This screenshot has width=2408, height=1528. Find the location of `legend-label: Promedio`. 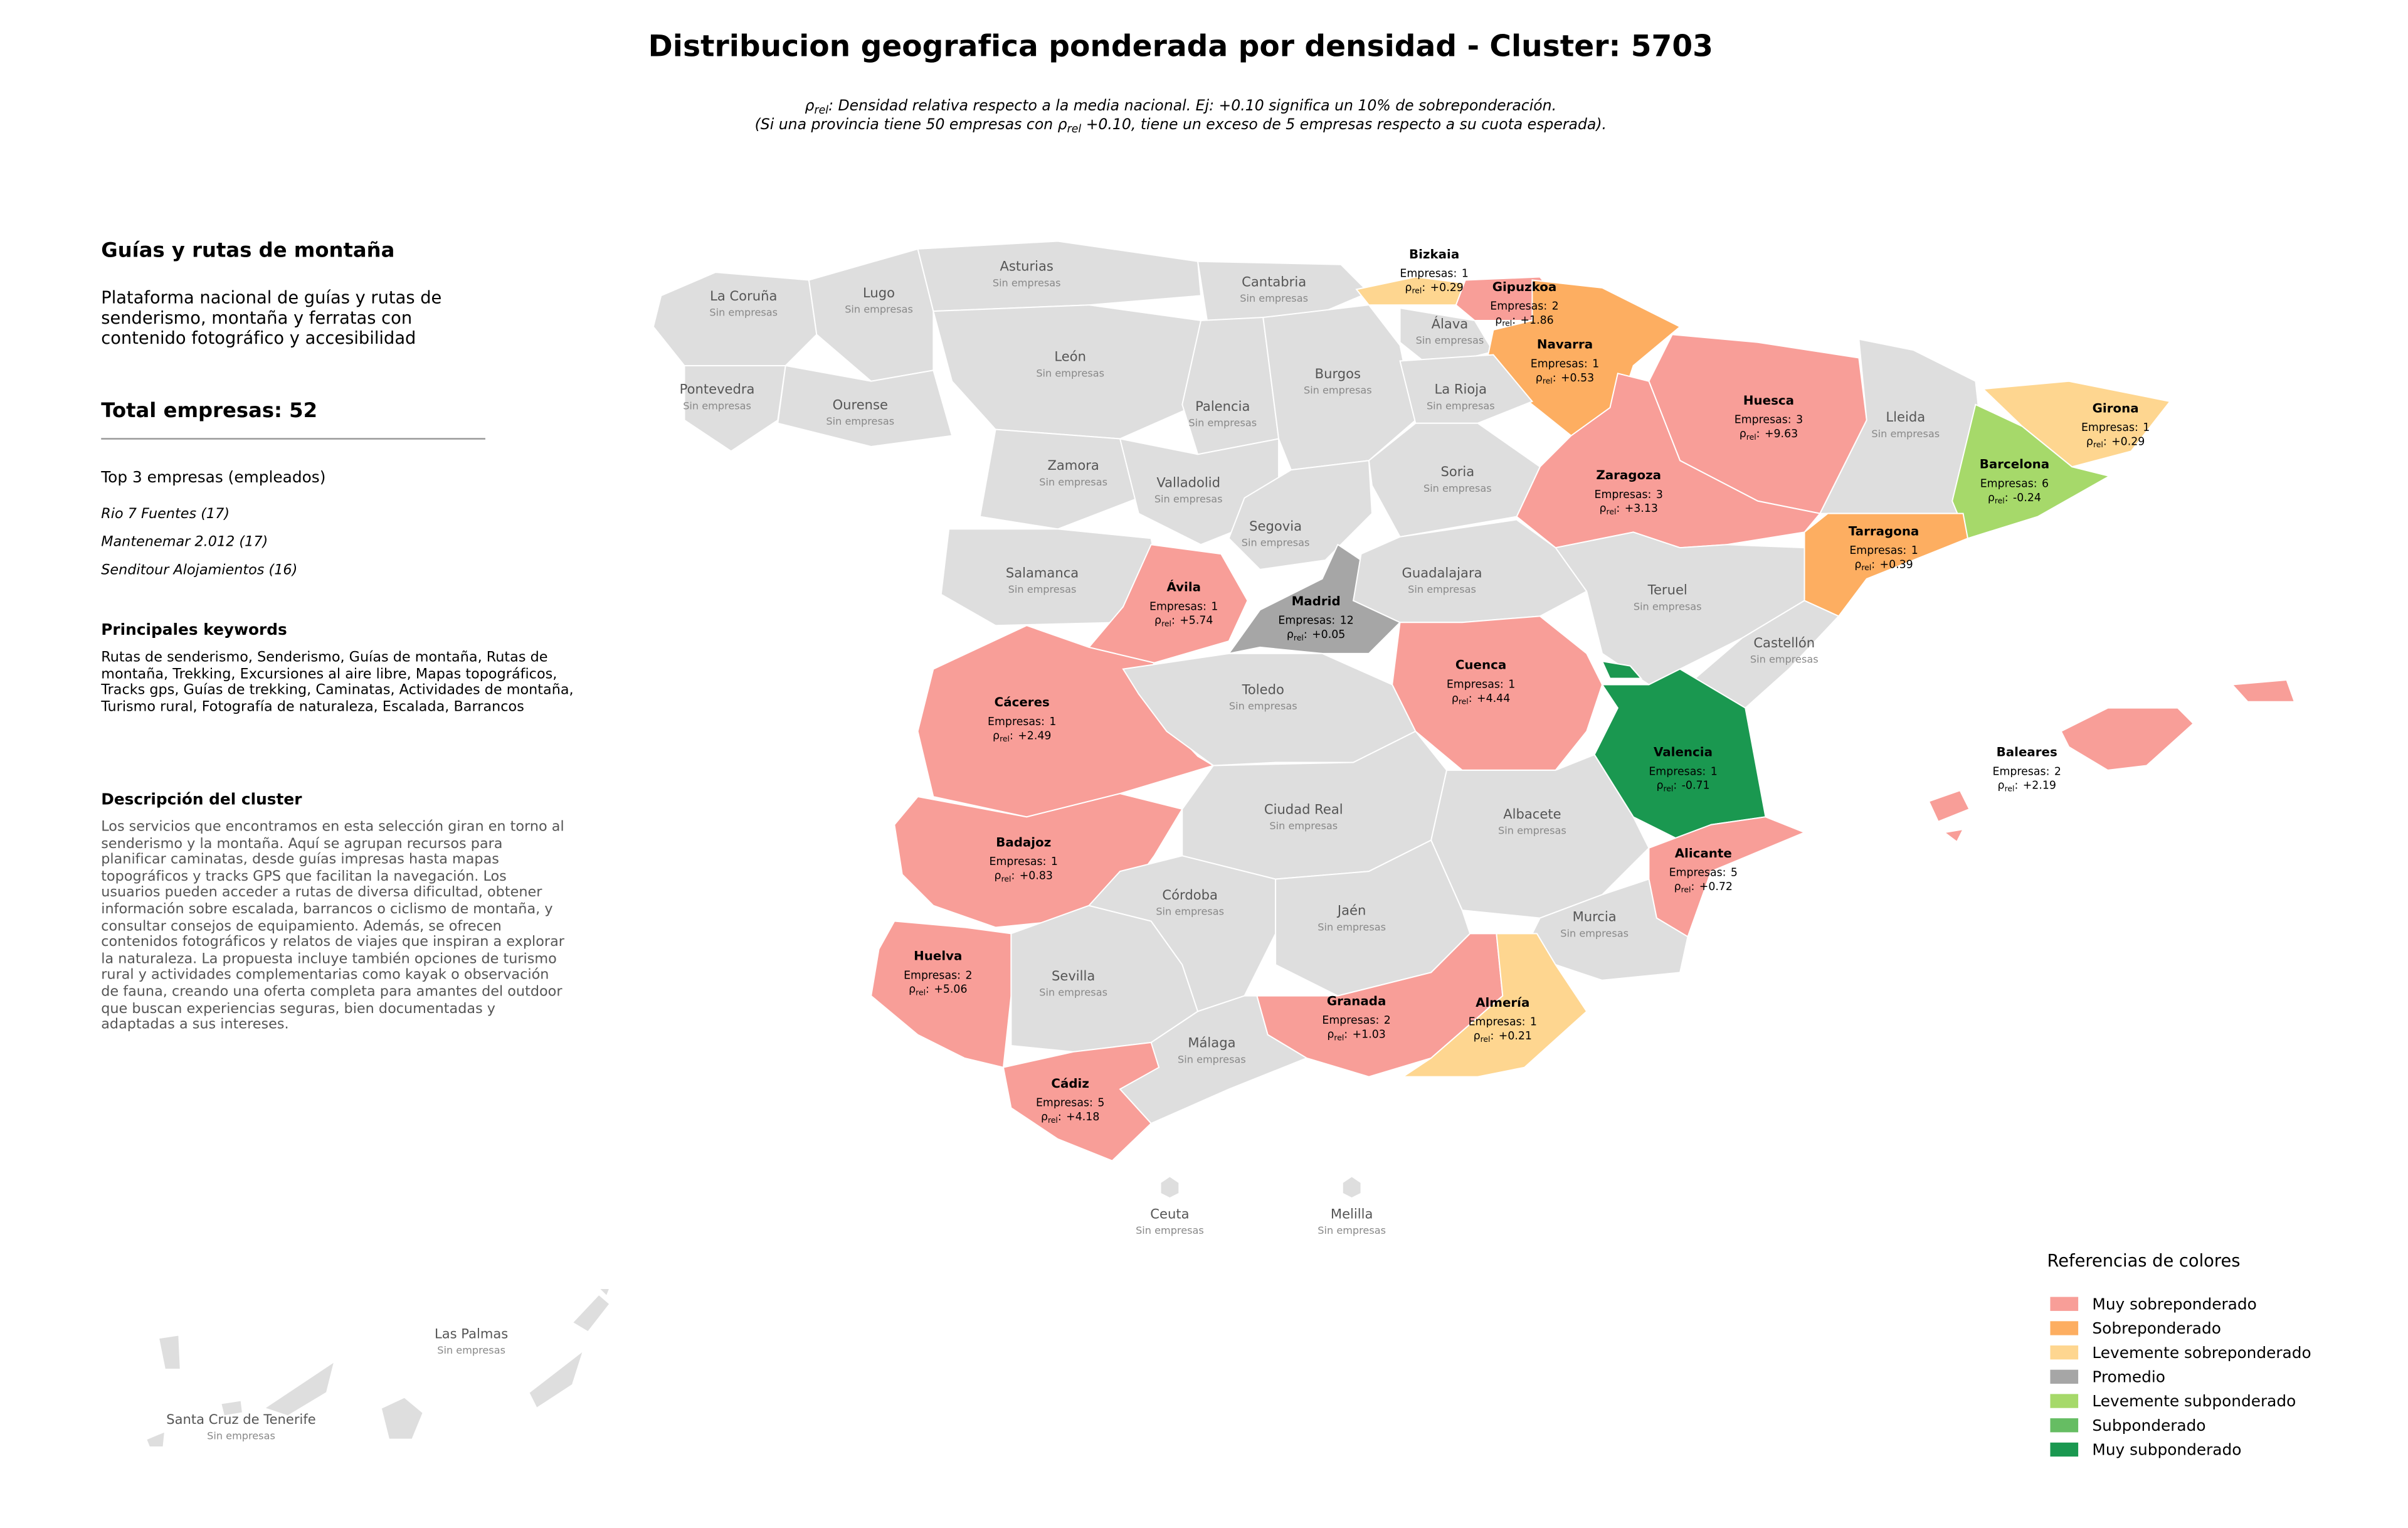

legend-label: Promedio is located at coordinates (2128, 1377).